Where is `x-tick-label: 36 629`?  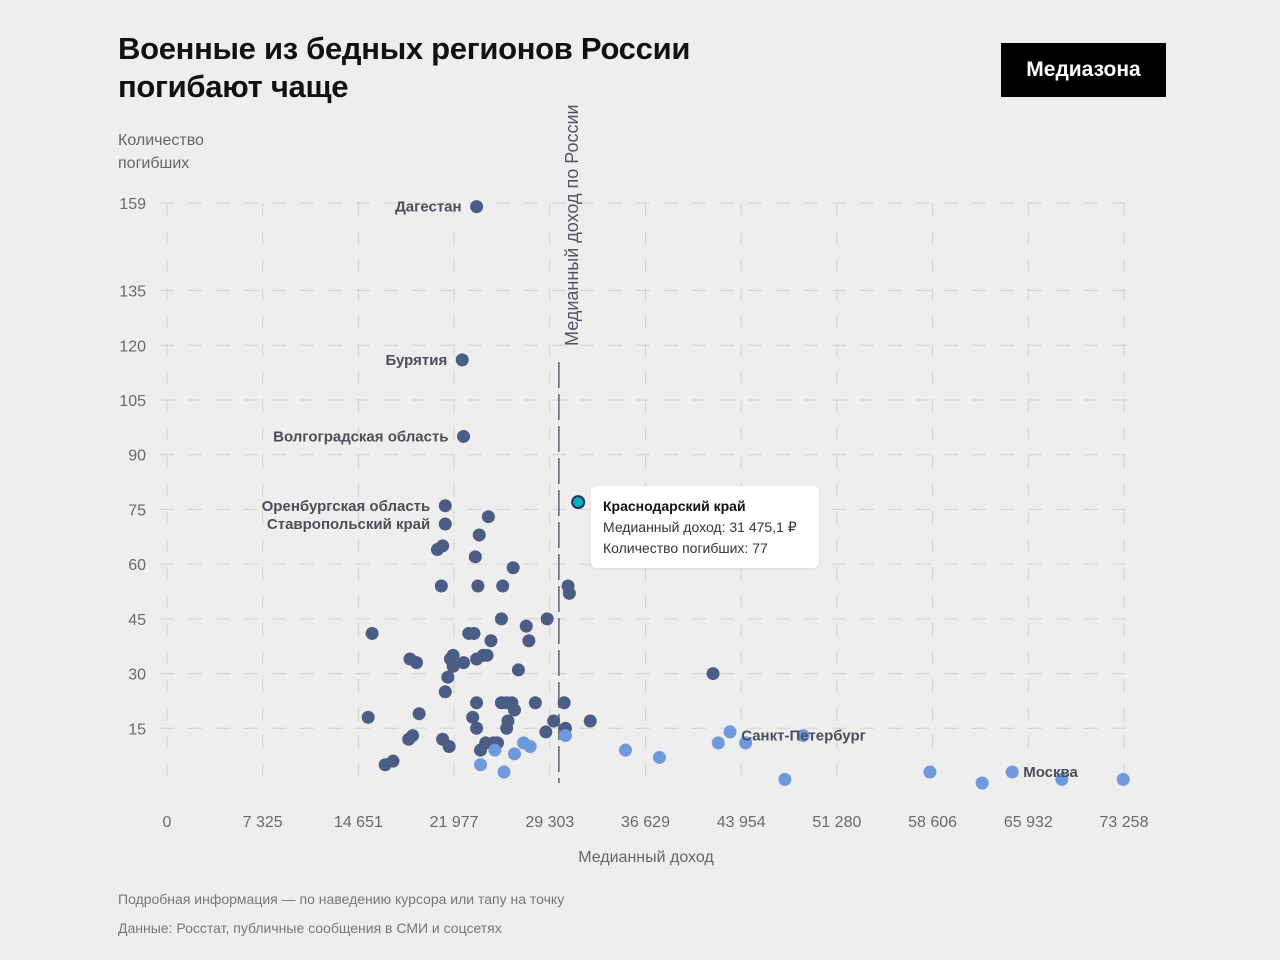 x-tick-label: 36 629 is located at coordinates (645, 822).